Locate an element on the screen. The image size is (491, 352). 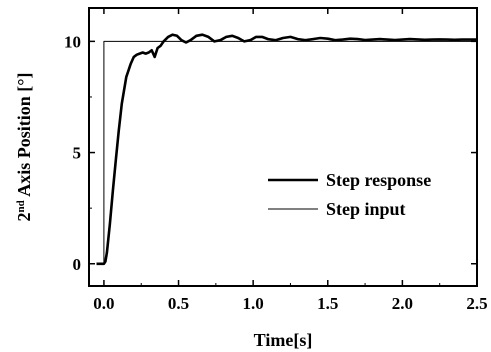
legend: Step response Step input is located at coordinates (349, 194).